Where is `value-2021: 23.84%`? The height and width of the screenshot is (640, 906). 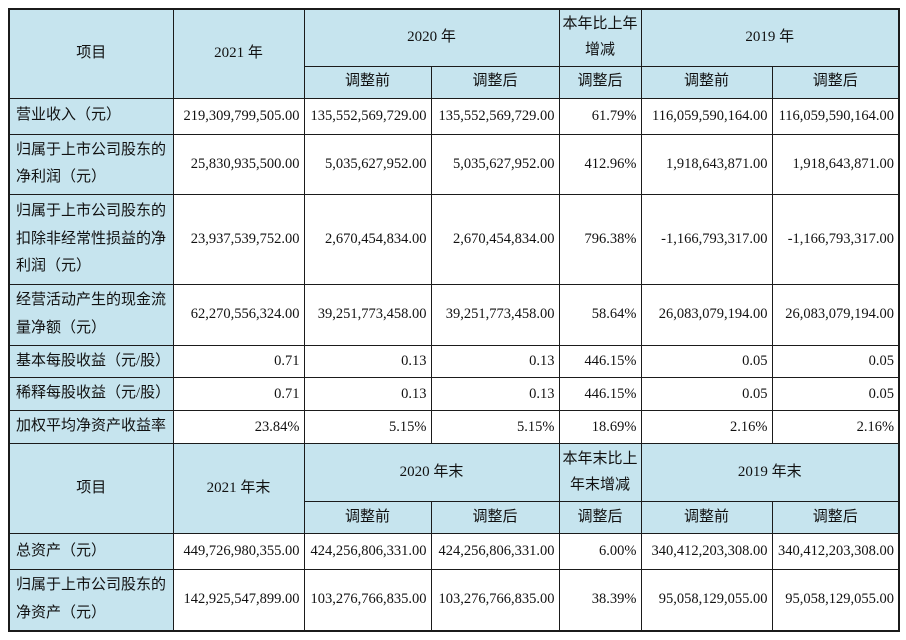 value-2021: 23.84% is located at coordinates (238, 427).